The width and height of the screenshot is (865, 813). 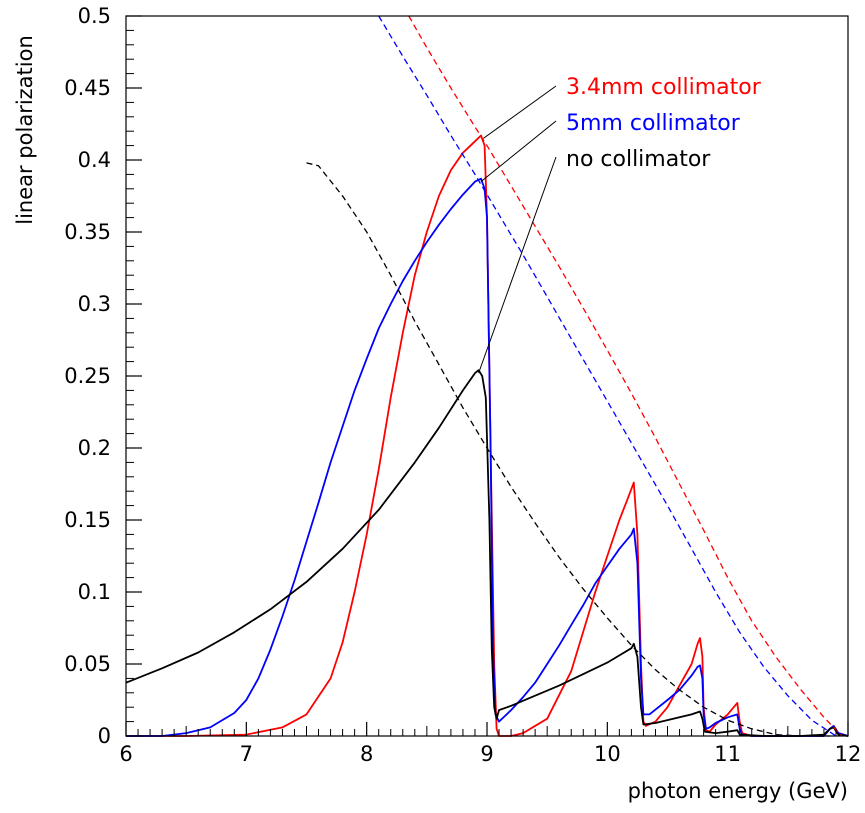 What do you see at coordinates (727, 754) in the screenshot?
I see `x-tick-label: 11` at bounding box center [727, 754].